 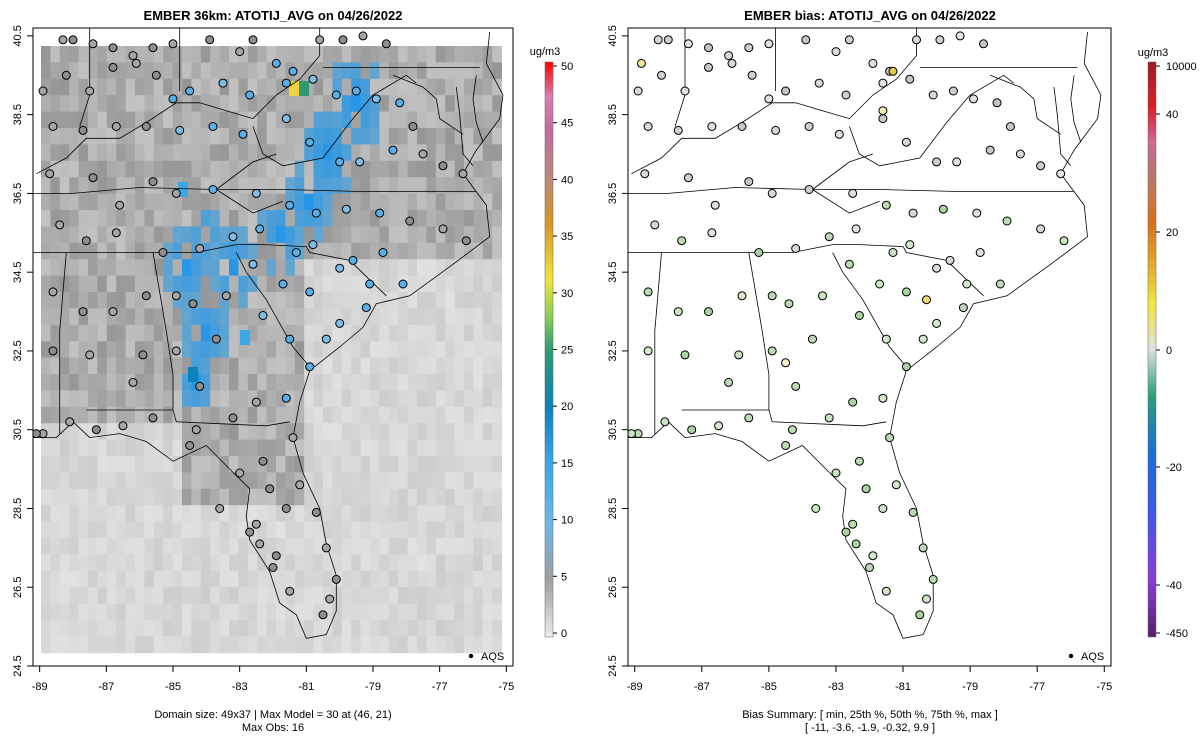 I want to click on grid-cell-high, so click(x=183, y=189).